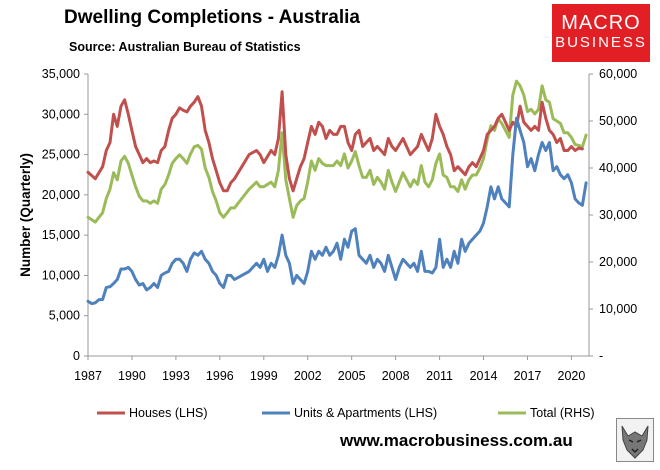 This screenshot has width=660, height=470. I want to click on legend-entry-label: Houses (LHS), so click(168, 413).